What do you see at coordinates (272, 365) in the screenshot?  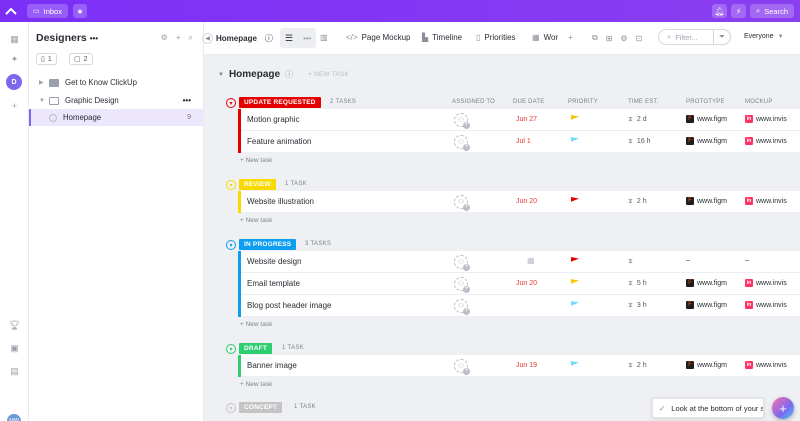 I see `task-name: Banner image` at bounding box center [272, 365].